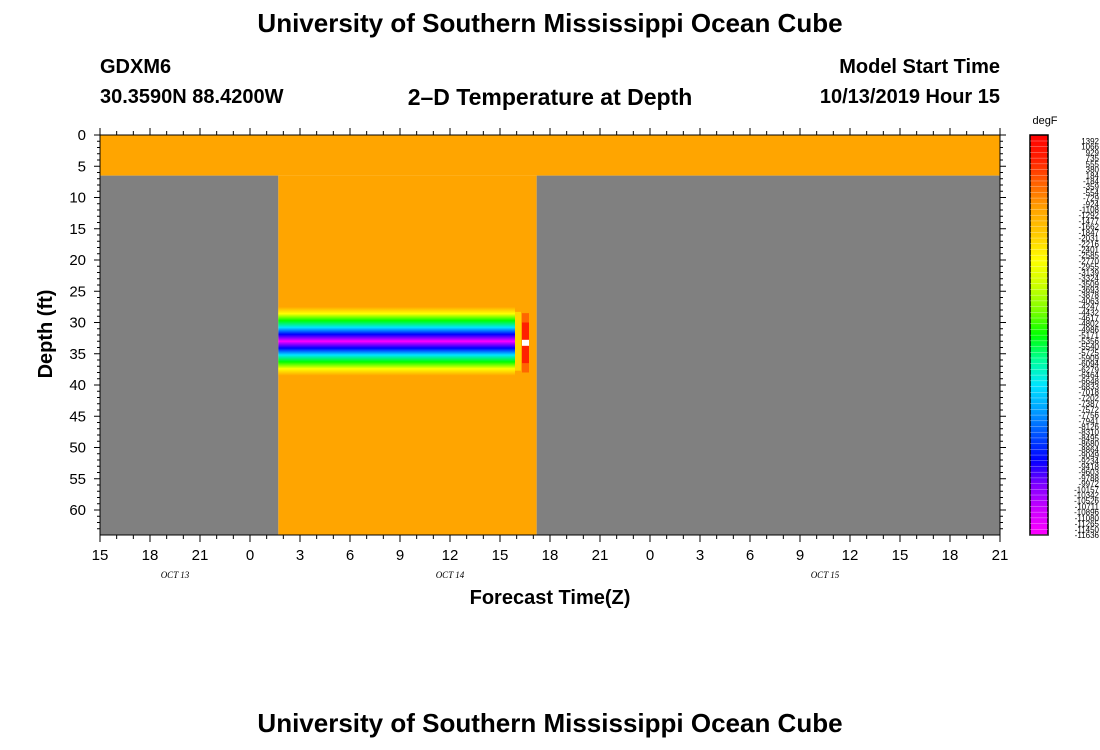 The height and width of the screenshot is (750, 1100). Describe the element at coordinates (450, 575) in the screenshot. I see `date-label: OCT 14` at that location.